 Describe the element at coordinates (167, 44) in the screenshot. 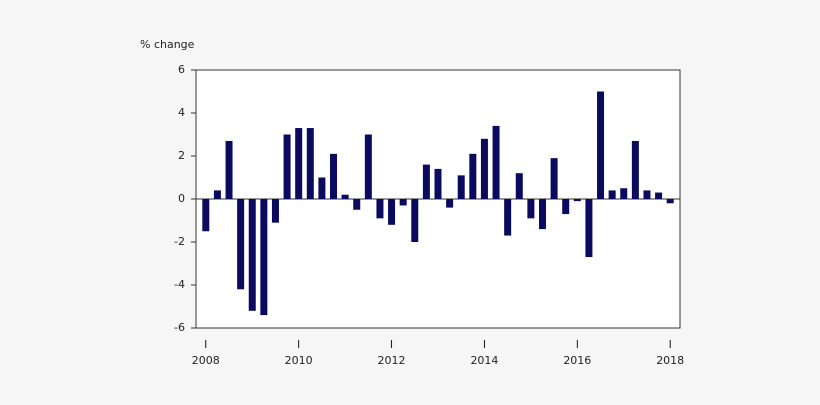

I see `y-axis-label: % change` at that location.